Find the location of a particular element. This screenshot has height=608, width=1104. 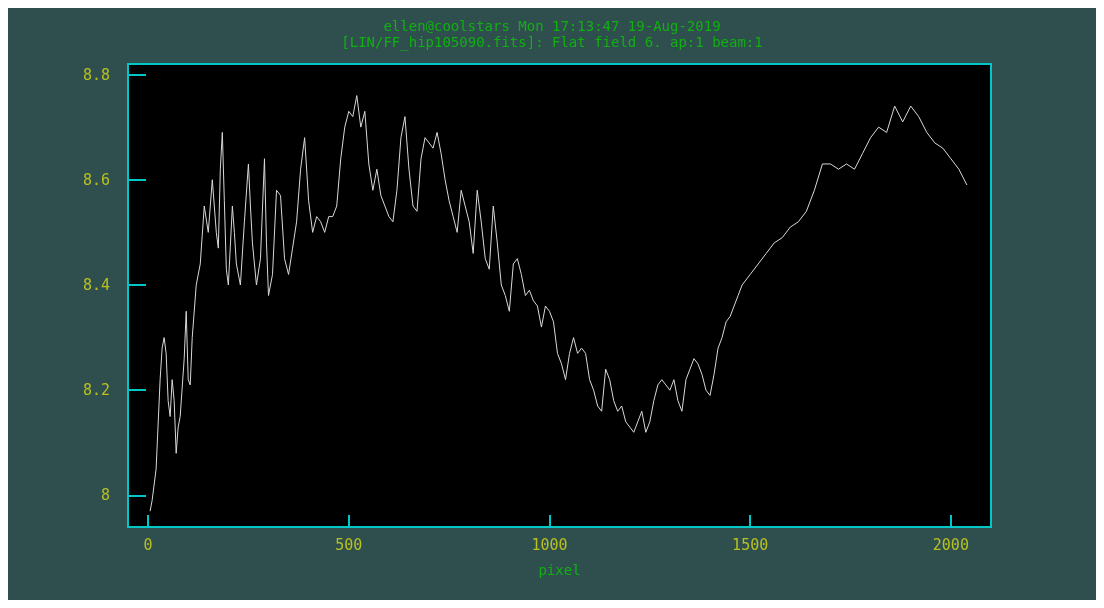

y-tick-label: 8.2 is located at coordinates (96, 390).